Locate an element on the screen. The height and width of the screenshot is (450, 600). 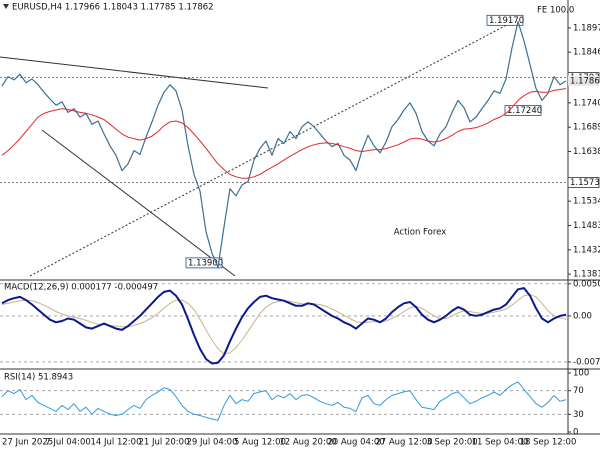
y-tick-label: 100 is located at coordinates (581, 374).